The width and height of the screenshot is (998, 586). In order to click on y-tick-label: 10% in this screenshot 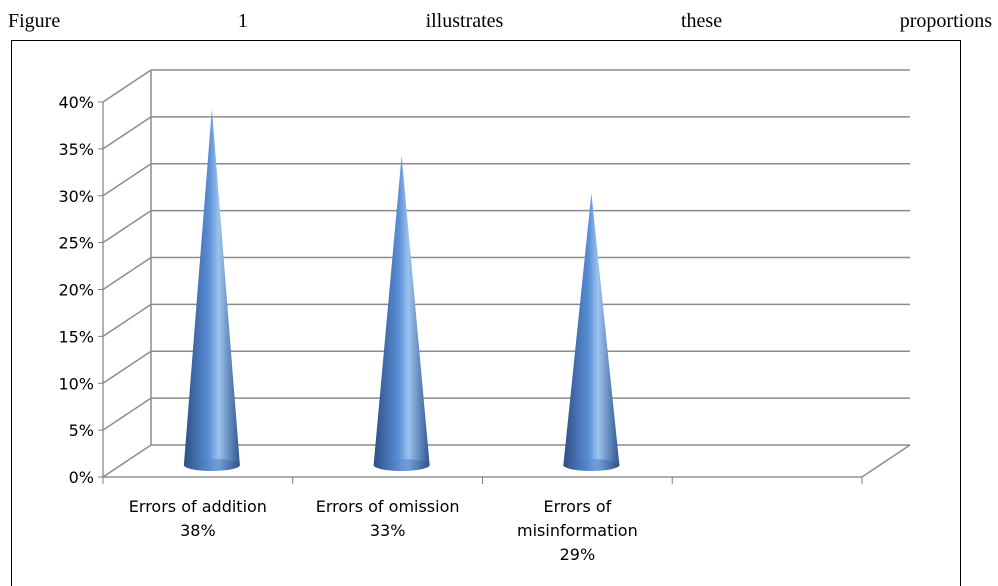, I will do `click(76, 383)`.